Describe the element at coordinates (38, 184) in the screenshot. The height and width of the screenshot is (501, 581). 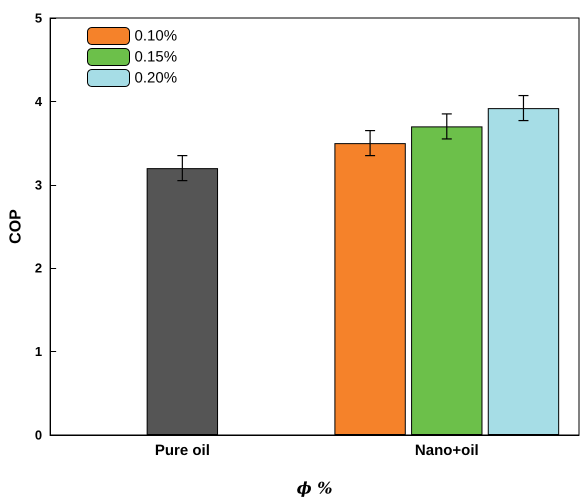
I see `y-tick-label: 3` at that location.